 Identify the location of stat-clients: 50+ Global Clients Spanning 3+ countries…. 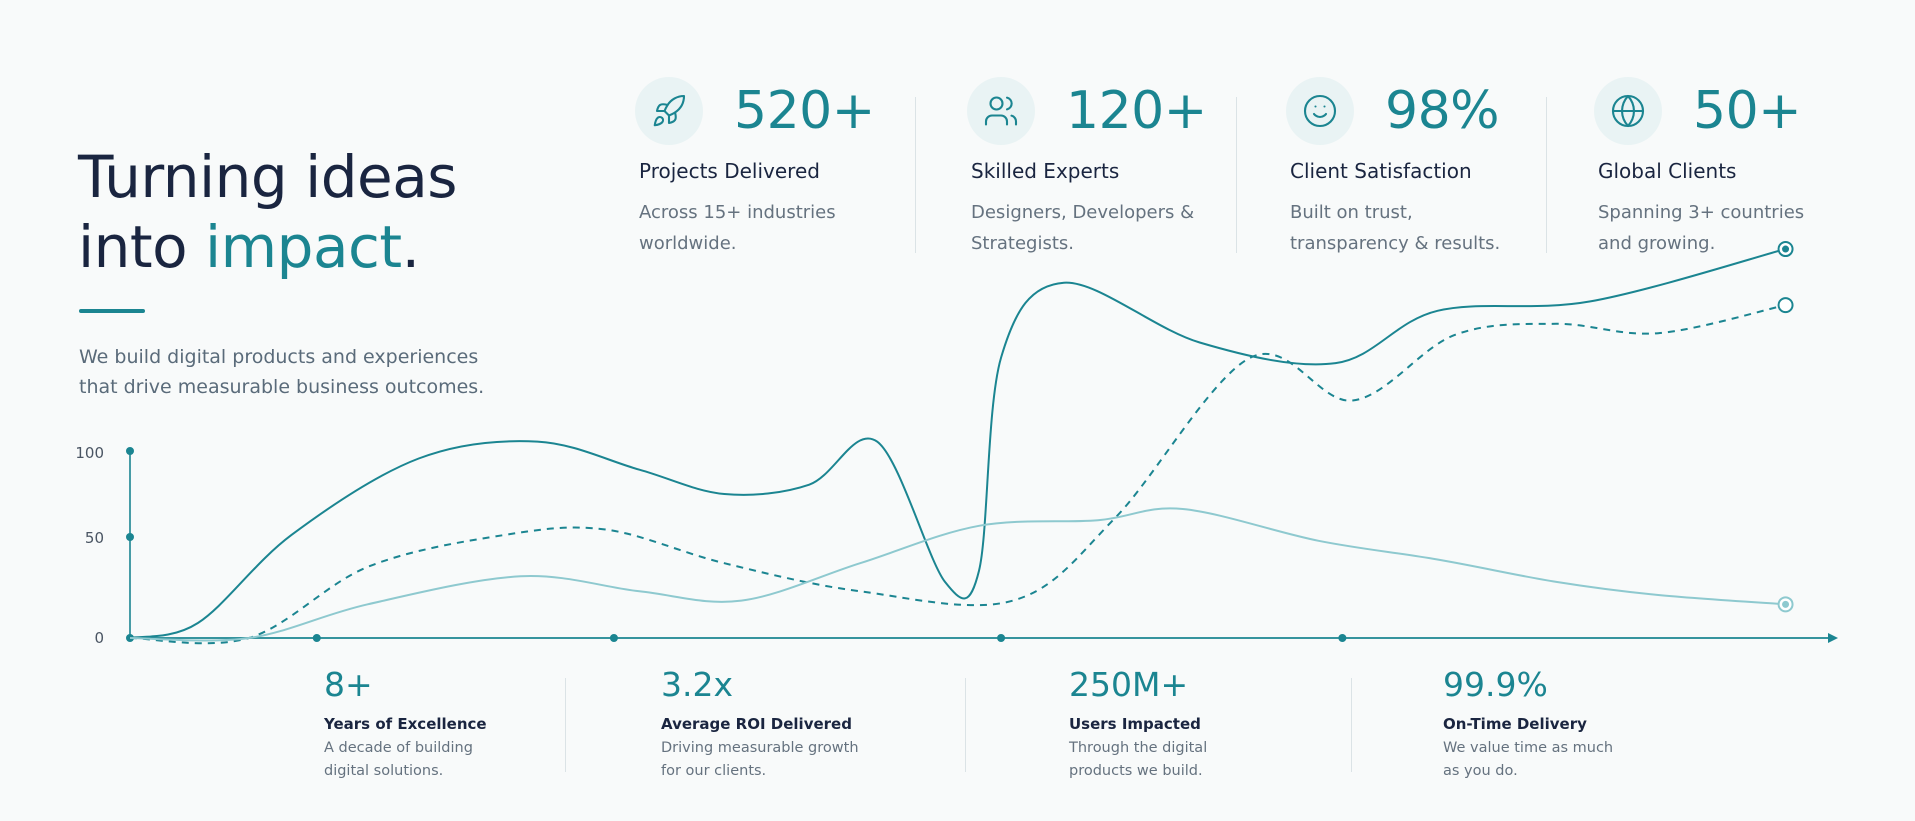
(1734, 177).